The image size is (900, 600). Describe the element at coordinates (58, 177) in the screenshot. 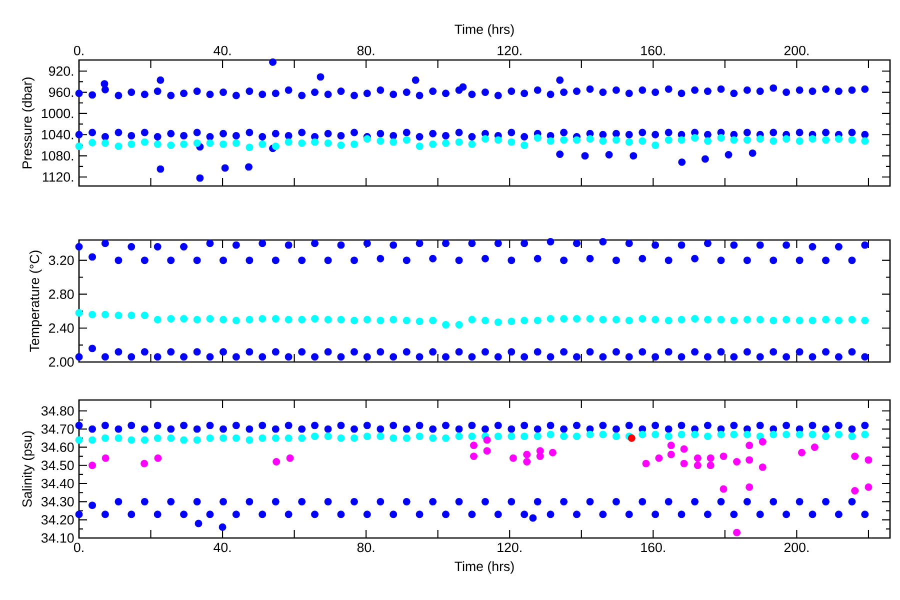

I see `y-tick-label: 1120.` at that location.